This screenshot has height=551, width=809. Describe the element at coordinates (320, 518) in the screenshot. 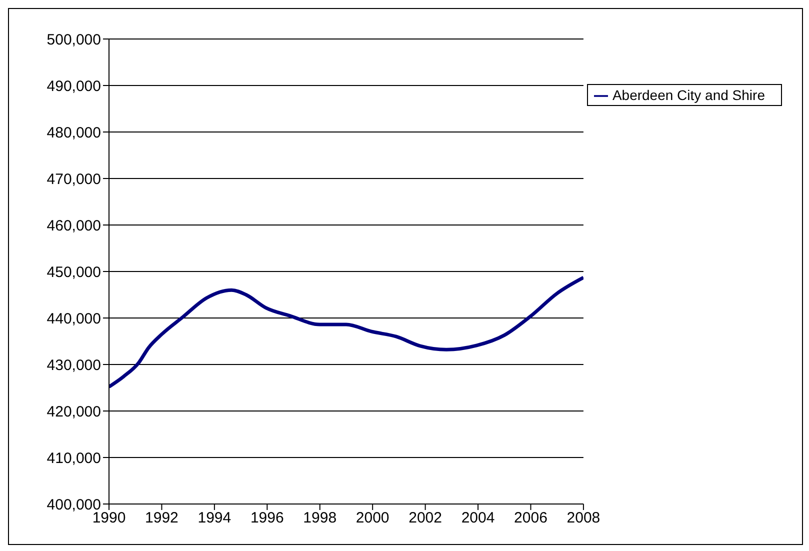

I see `x-tick-label: 1998` at that location.